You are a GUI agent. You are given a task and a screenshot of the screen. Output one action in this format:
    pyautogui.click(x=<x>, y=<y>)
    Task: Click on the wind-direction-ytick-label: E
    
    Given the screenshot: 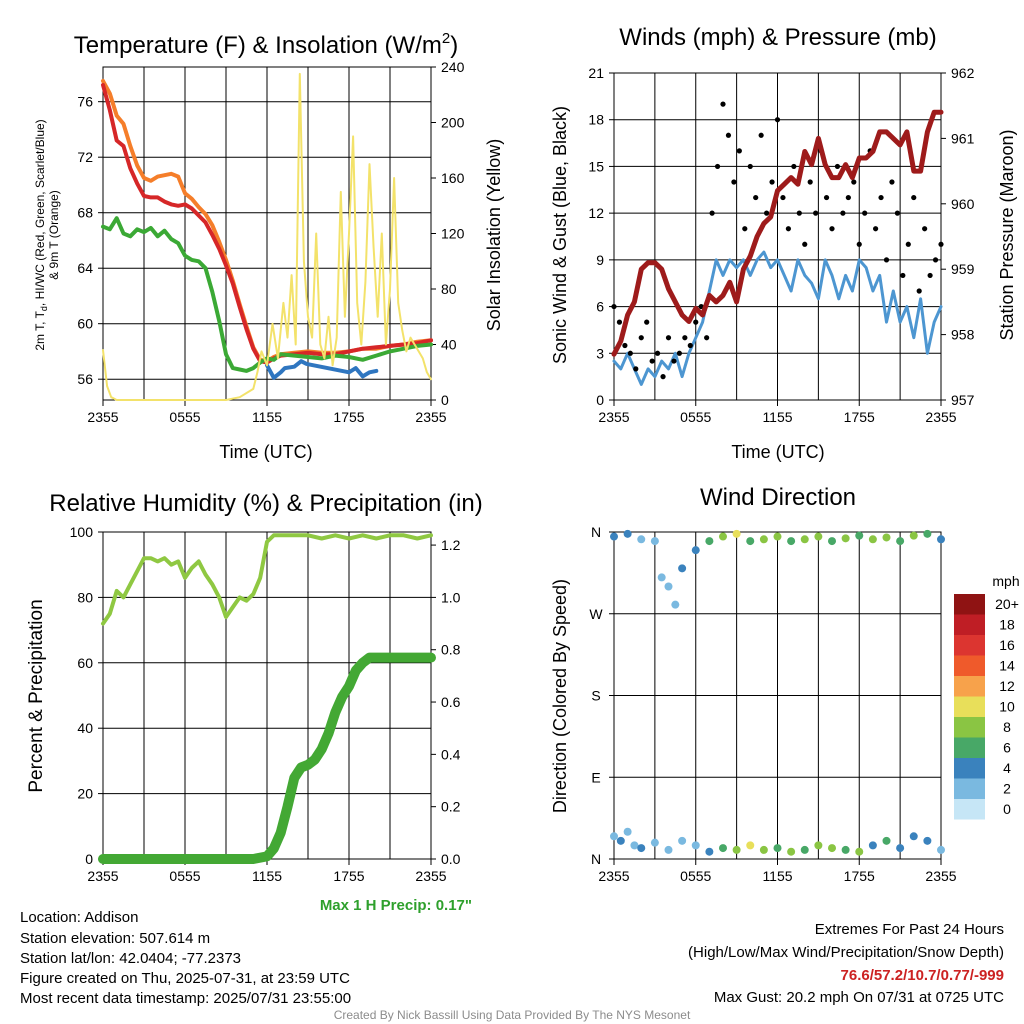 What is the action you would take?
    pyautogui.click(x=595, y=777)
    